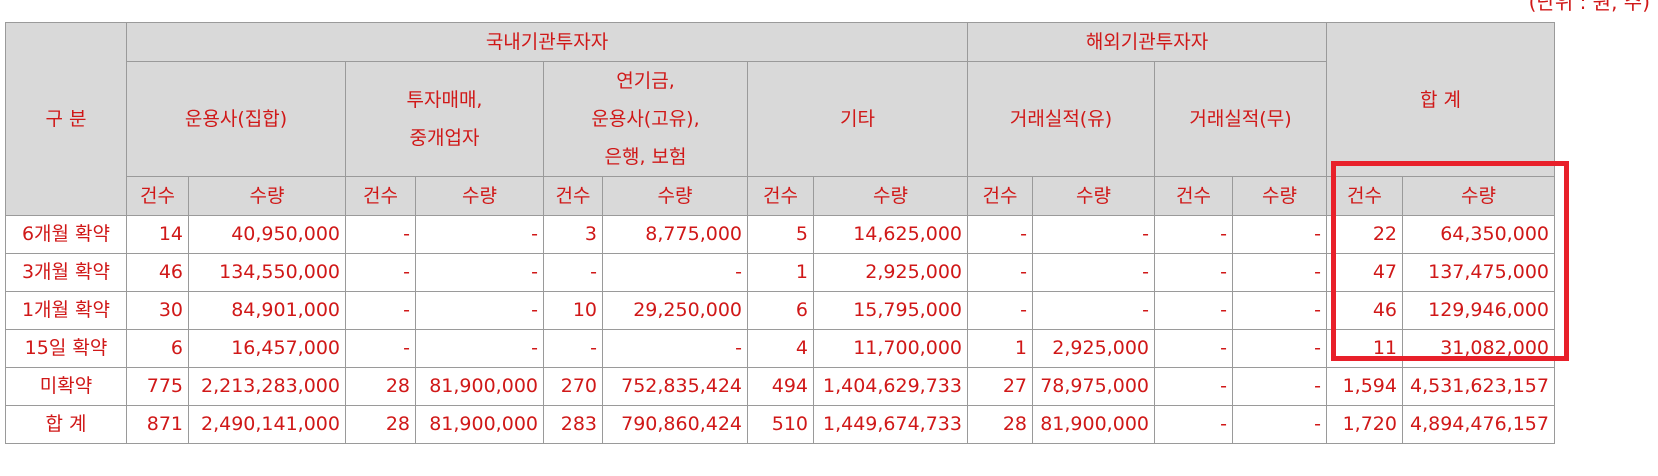  I want to click on quantity-cell: 8,775,000, so click(675, 234).